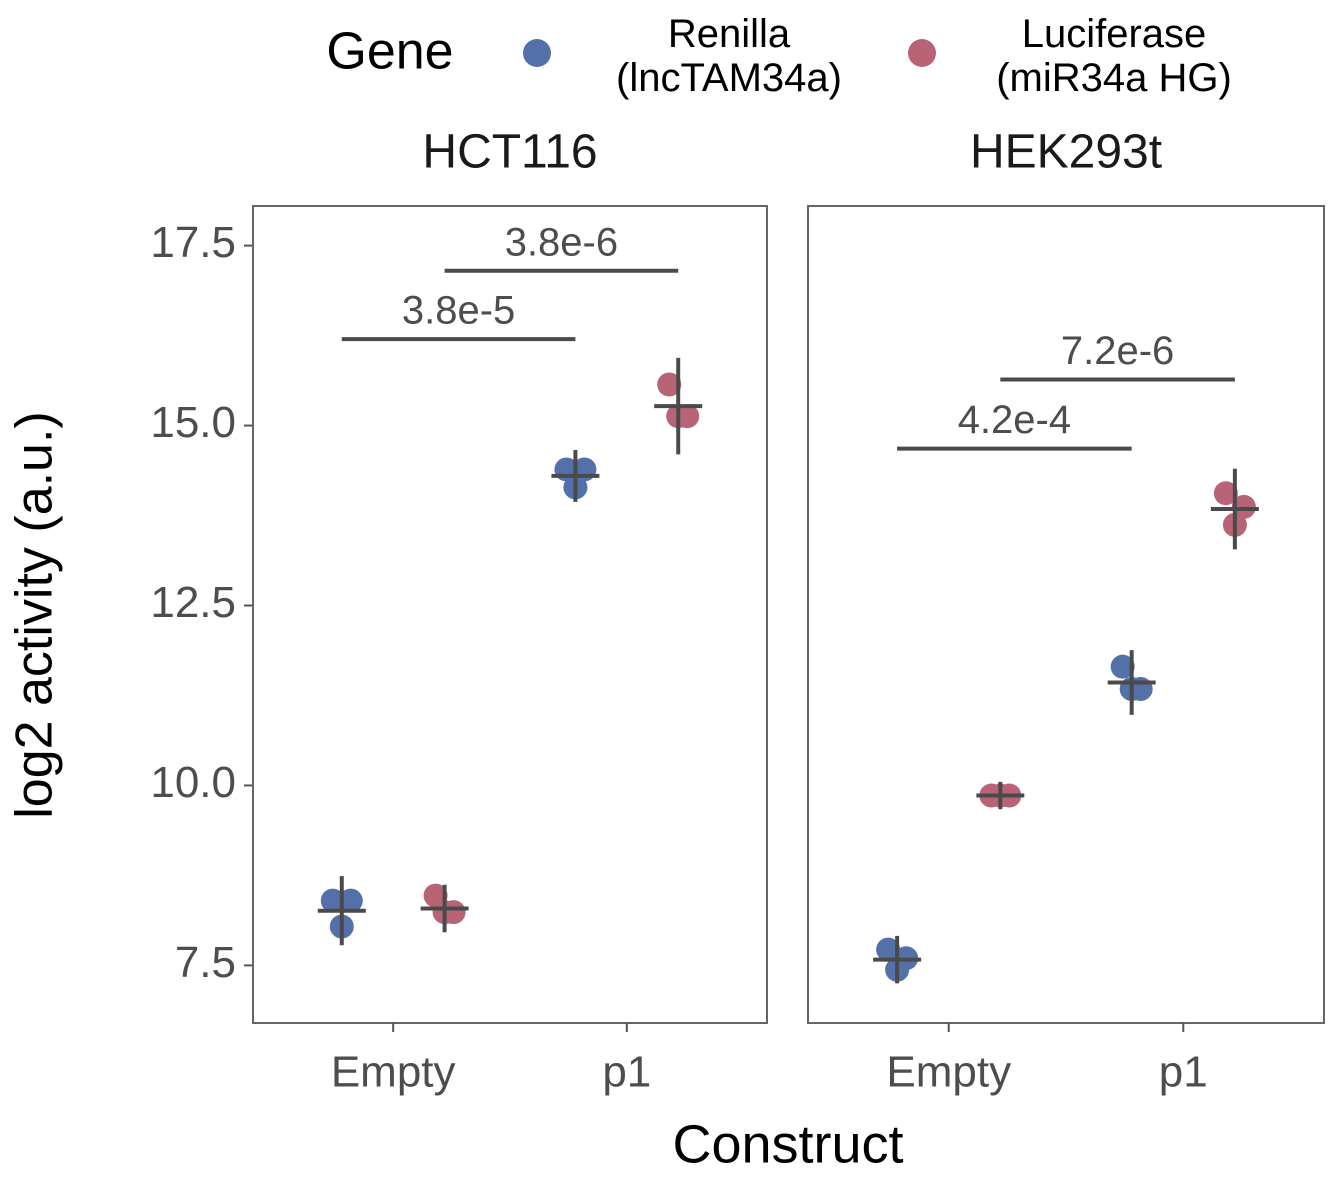 The image size is (1333, 1185). Describe the element at coordinates (1117, 351) in the screenshot. I see `p-value-label: 7.2e-6` at that location.